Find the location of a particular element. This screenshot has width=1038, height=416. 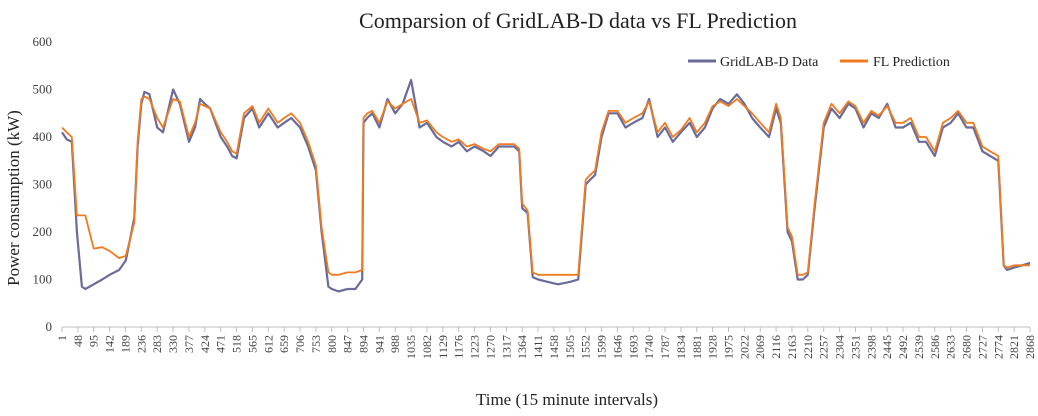

x-tick-label: 2680 is located at coordinates (967, 347).